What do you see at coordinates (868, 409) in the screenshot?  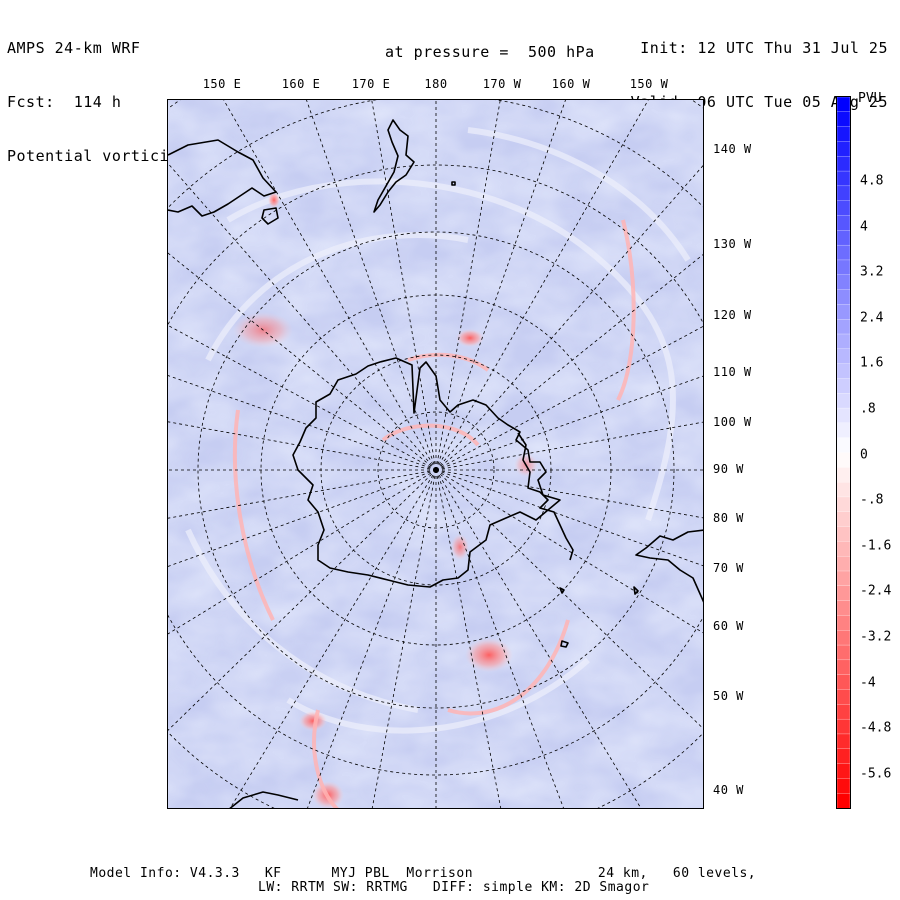 I see `colorbar-tick-label: .8` at bounding box center [868, 409].